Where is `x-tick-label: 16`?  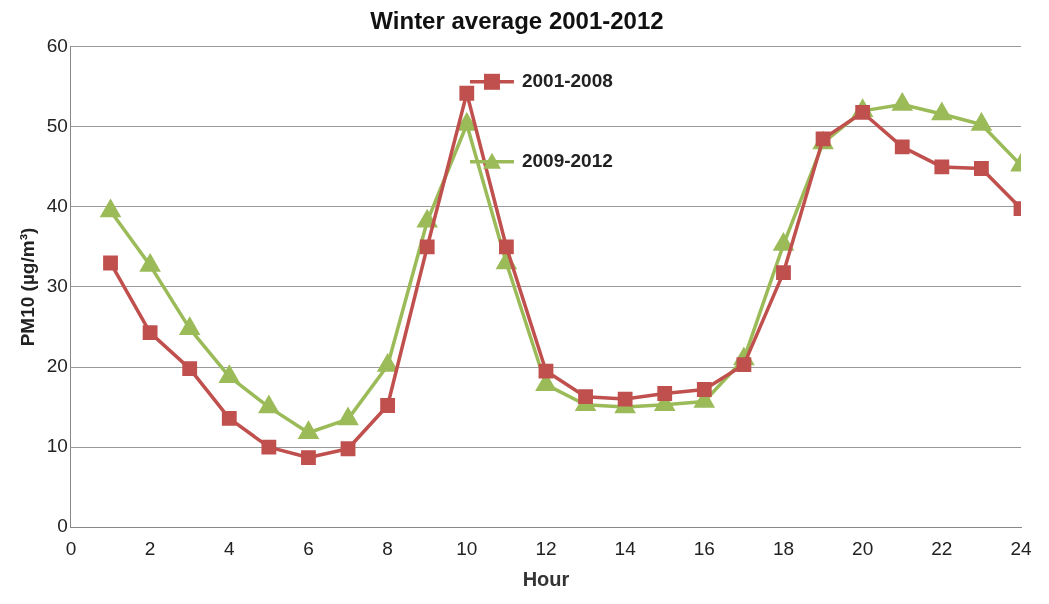
x-tick-label: 16 is located at coordinates (704, 548).